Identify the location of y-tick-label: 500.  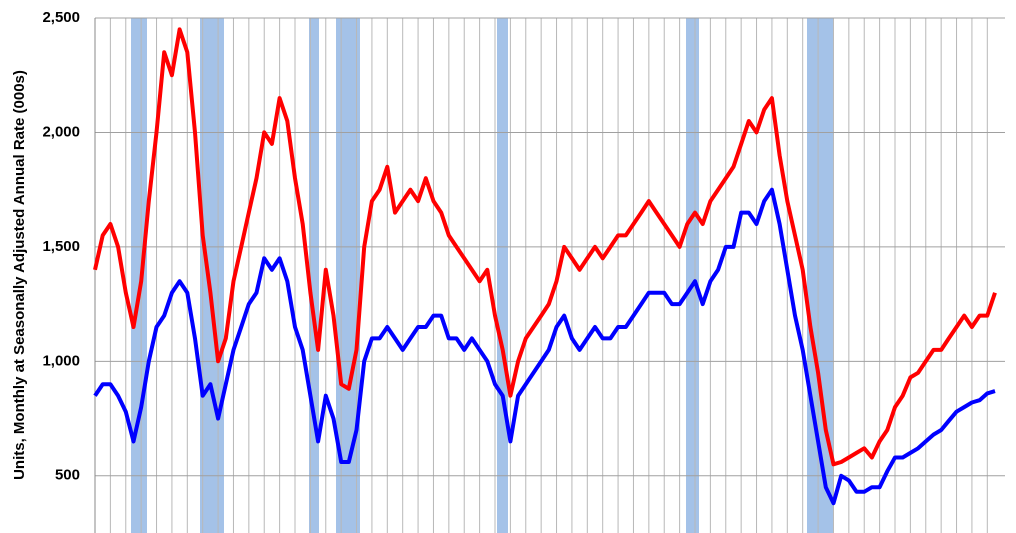
(67, 475).